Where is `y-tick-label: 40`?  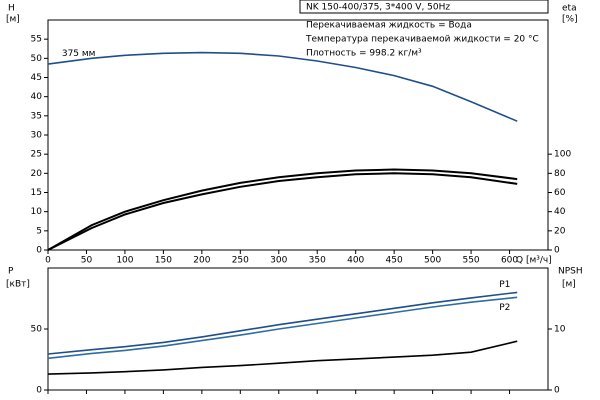
y-tick-label: 40 is located at coordinates (37, 97).